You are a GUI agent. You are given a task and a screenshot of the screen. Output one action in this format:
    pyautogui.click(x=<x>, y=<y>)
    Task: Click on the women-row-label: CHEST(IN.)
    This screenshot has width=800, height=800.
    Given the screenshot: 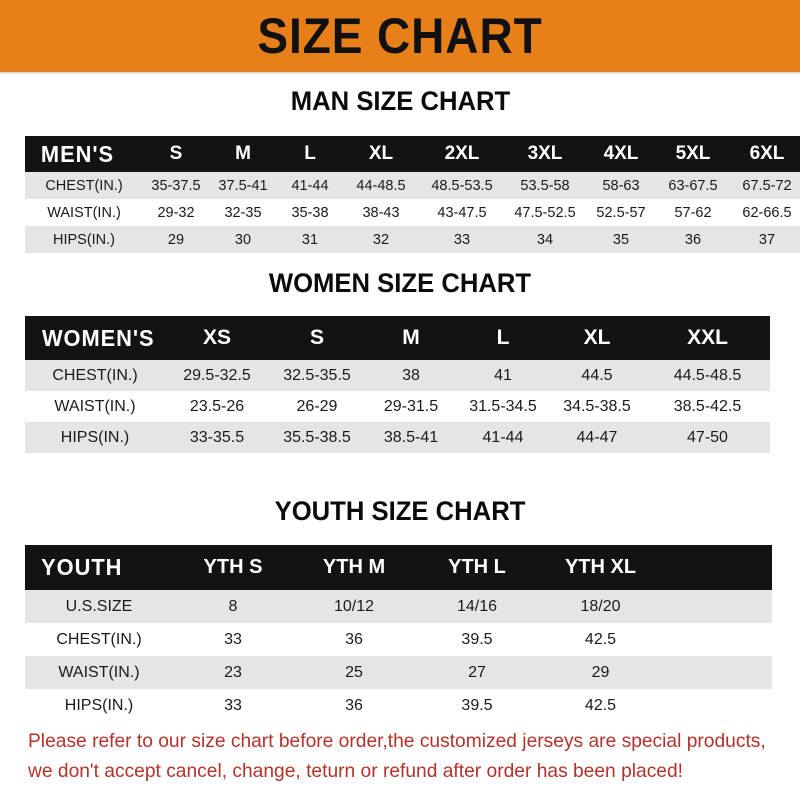 What is the action you would take?
    pyautogui.click(x=95, y=375)
    